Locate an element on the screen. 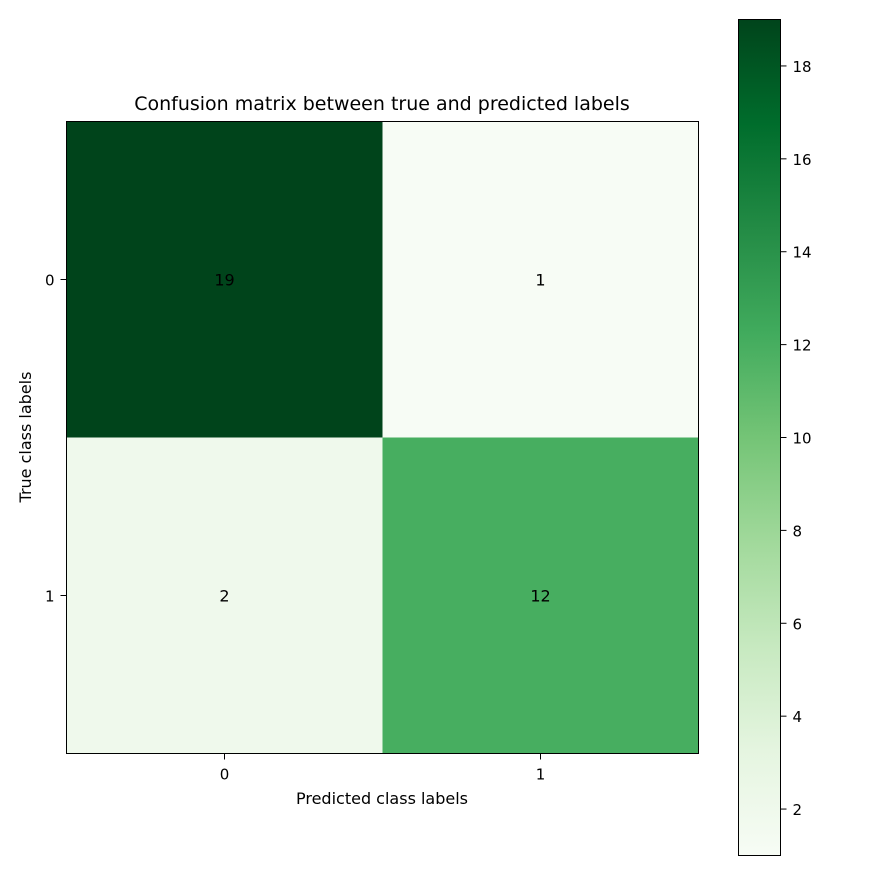 The width and height of the screenshot is (875, 875). colorbar-tick-label: 2 is located at coordinates (798, 810).